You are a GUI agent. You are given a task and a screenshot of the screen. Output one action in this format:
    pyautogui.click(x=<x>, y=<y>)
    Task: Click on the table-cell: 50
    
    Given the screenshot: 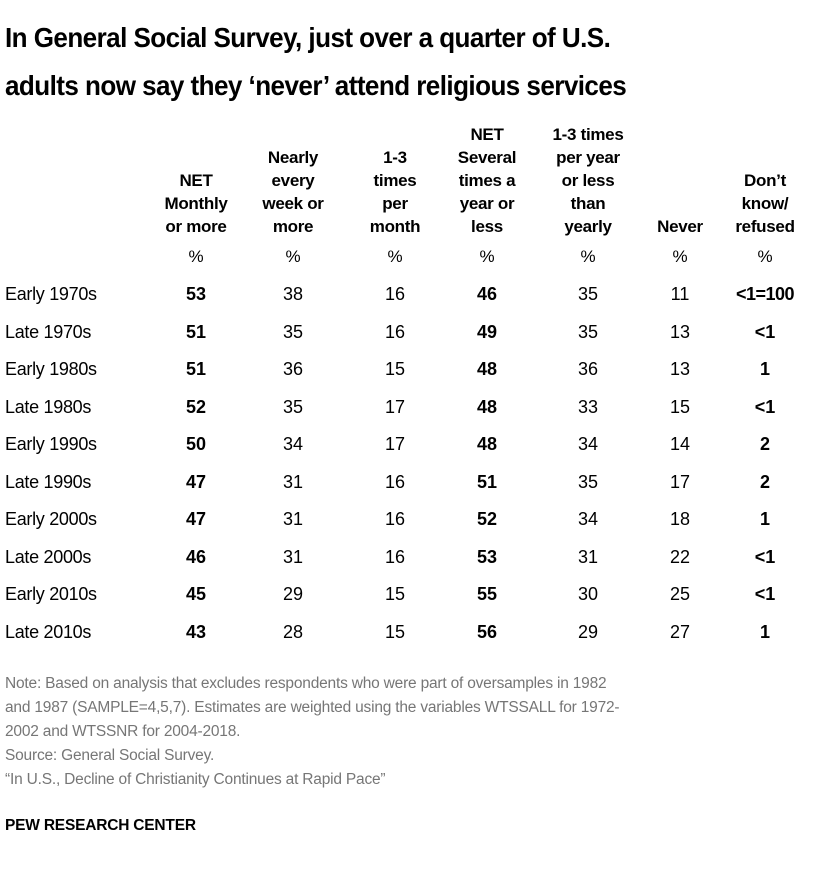 What is the action you would take?
    pyautogui.click(x=196, y=444)
    